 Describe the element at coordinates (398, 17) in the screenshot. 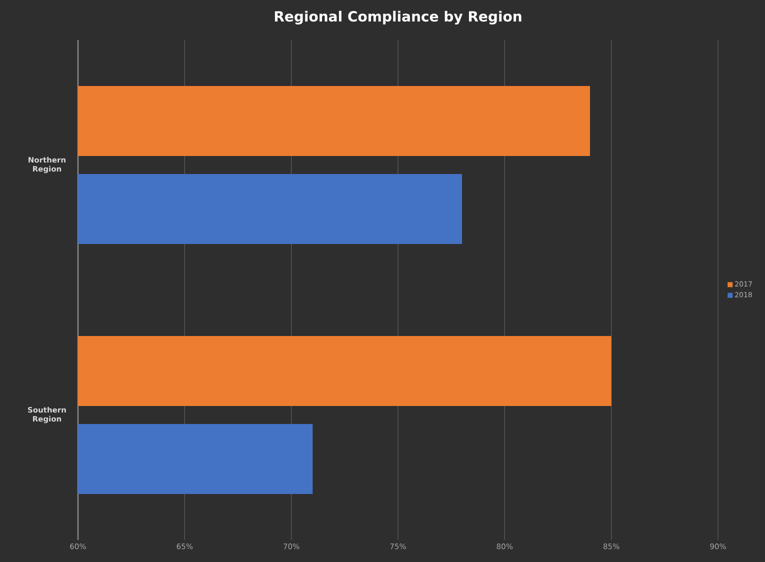

I see `chart-title: Regional Compliance by Region` at that location.